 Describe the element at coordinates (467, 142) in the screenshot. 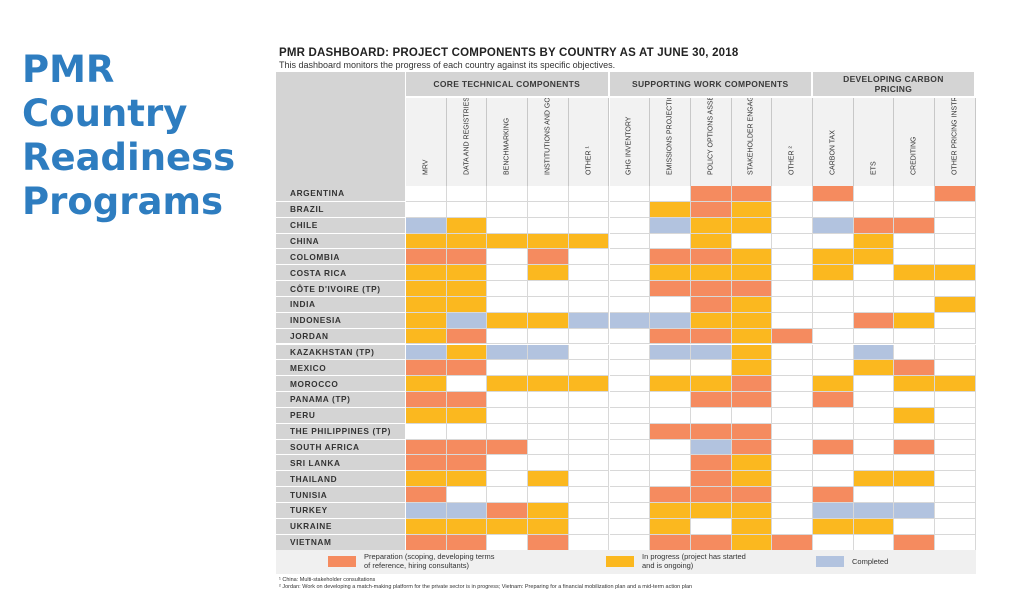

I see `column-header: DATA AND REGISTRIES` at that location.